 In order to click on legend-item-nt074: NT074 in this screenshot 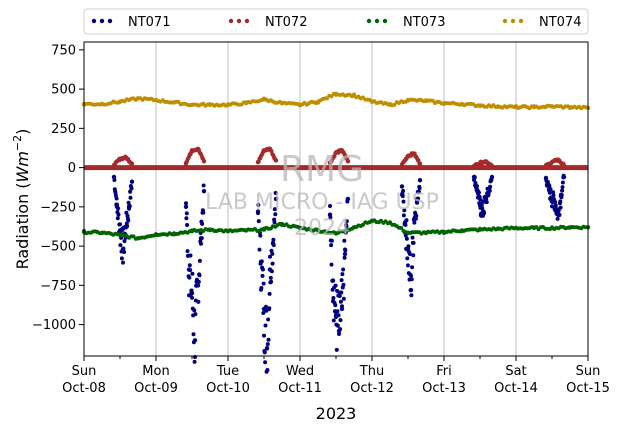, I will do `click(541, 22)`.